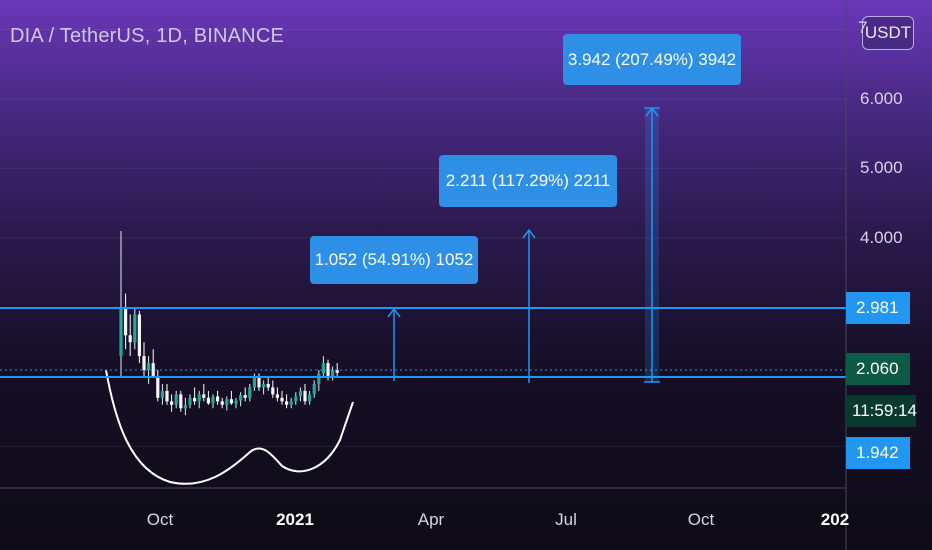  I want to click on time-tick-202: 202, so click(835, 519).